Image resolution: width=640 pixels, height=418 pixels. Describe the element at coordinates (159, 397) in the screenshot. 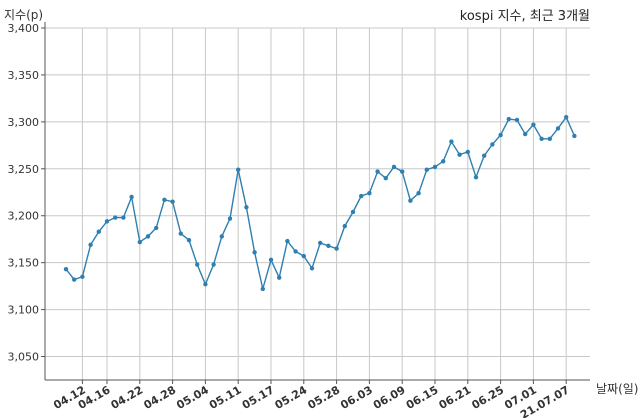

I see `x-tick-label: 04.28` at that location.